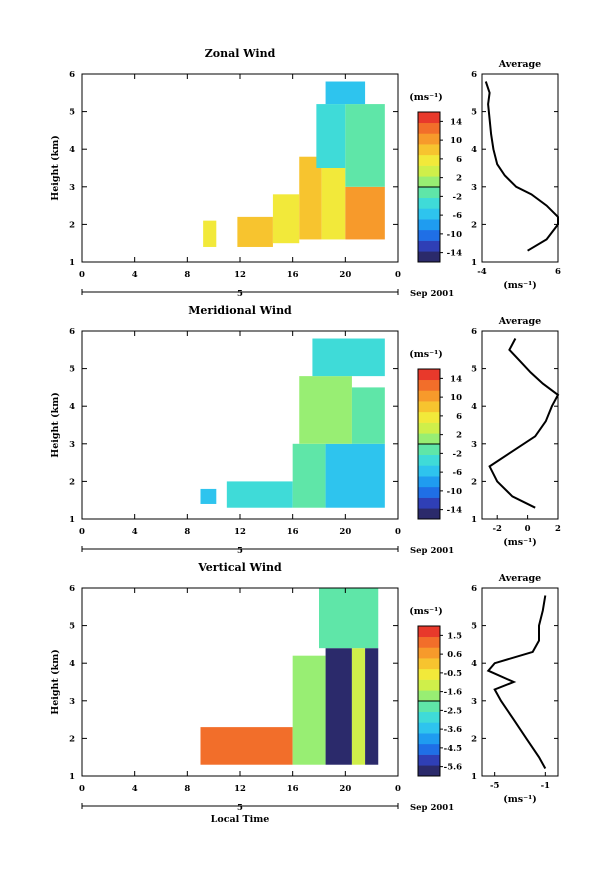 Image resolution: width=612 pixels, height=873 pixels. Describe the element at coordinates (240, 294) in the screenshot. I see `date-day-label: 5` at that location.